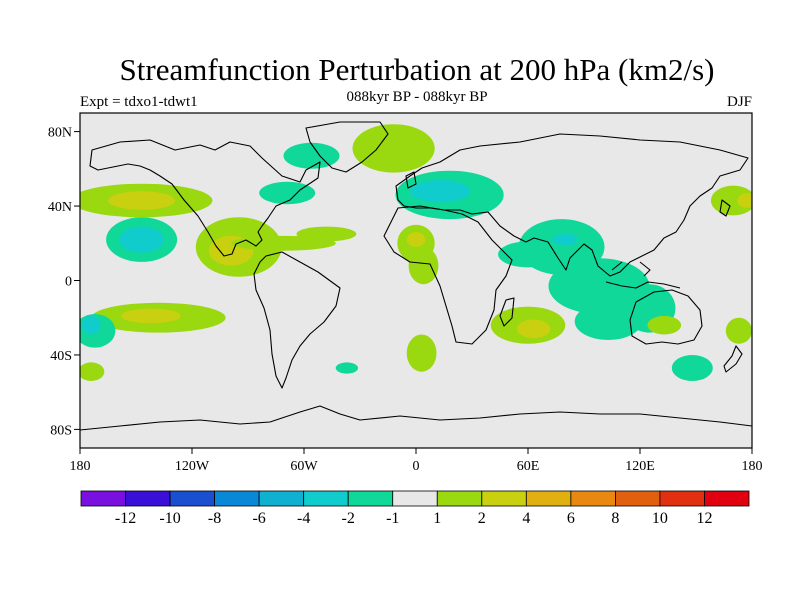  Describe the element at coordinates (169, 518) in the screenshot. I see `colorbar-label-1: -10` at that location.